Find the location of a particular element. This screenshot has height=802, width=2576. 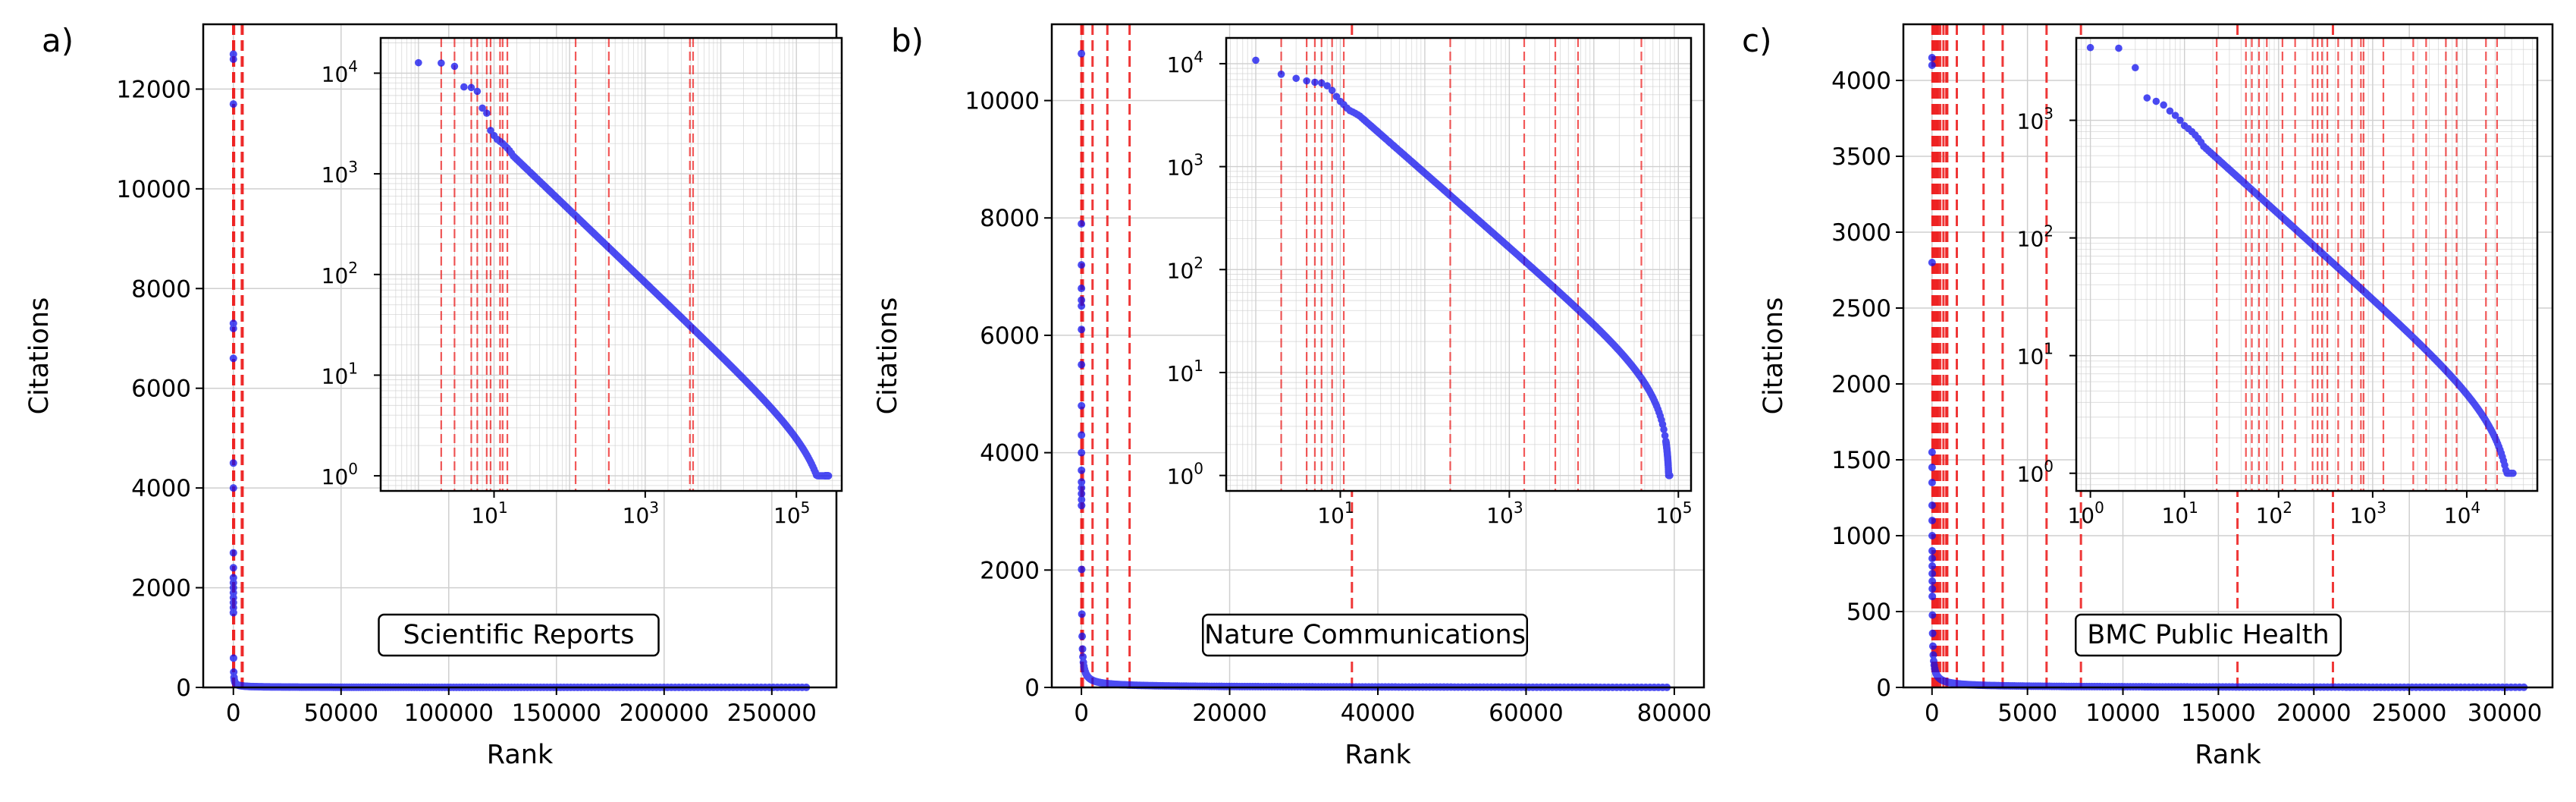

legend-text: BMC Public Health is located at coordinates (2208, 635).